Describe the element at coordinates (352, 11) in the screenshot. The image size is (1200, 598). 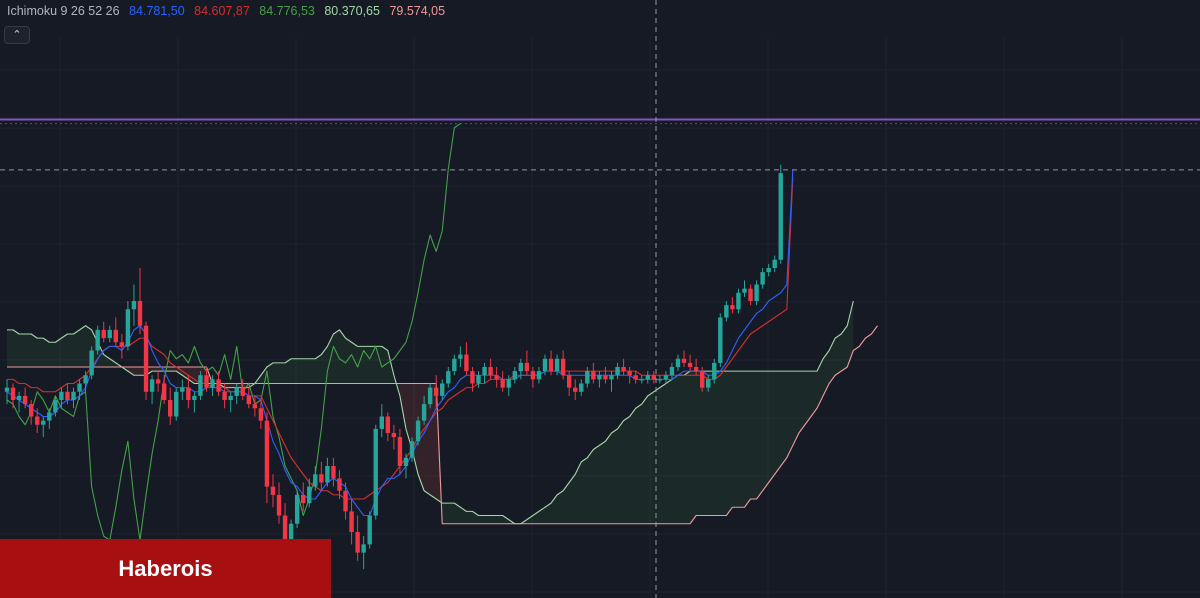
I see `leading-span-a-value: 80.370,65` at that location.